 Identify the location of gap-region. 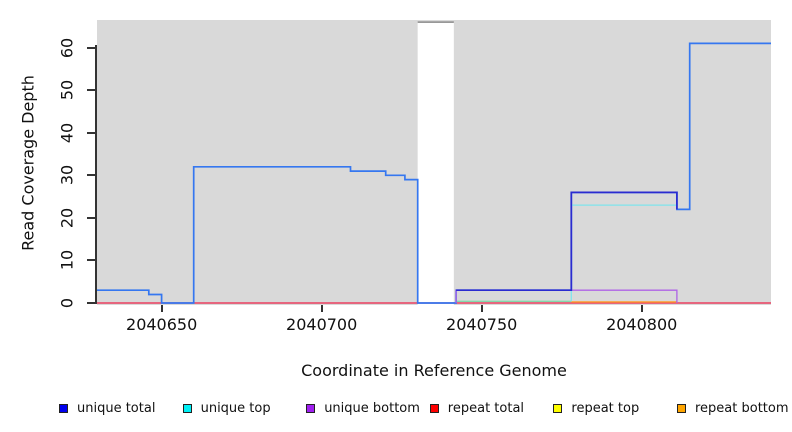
(435, 163).